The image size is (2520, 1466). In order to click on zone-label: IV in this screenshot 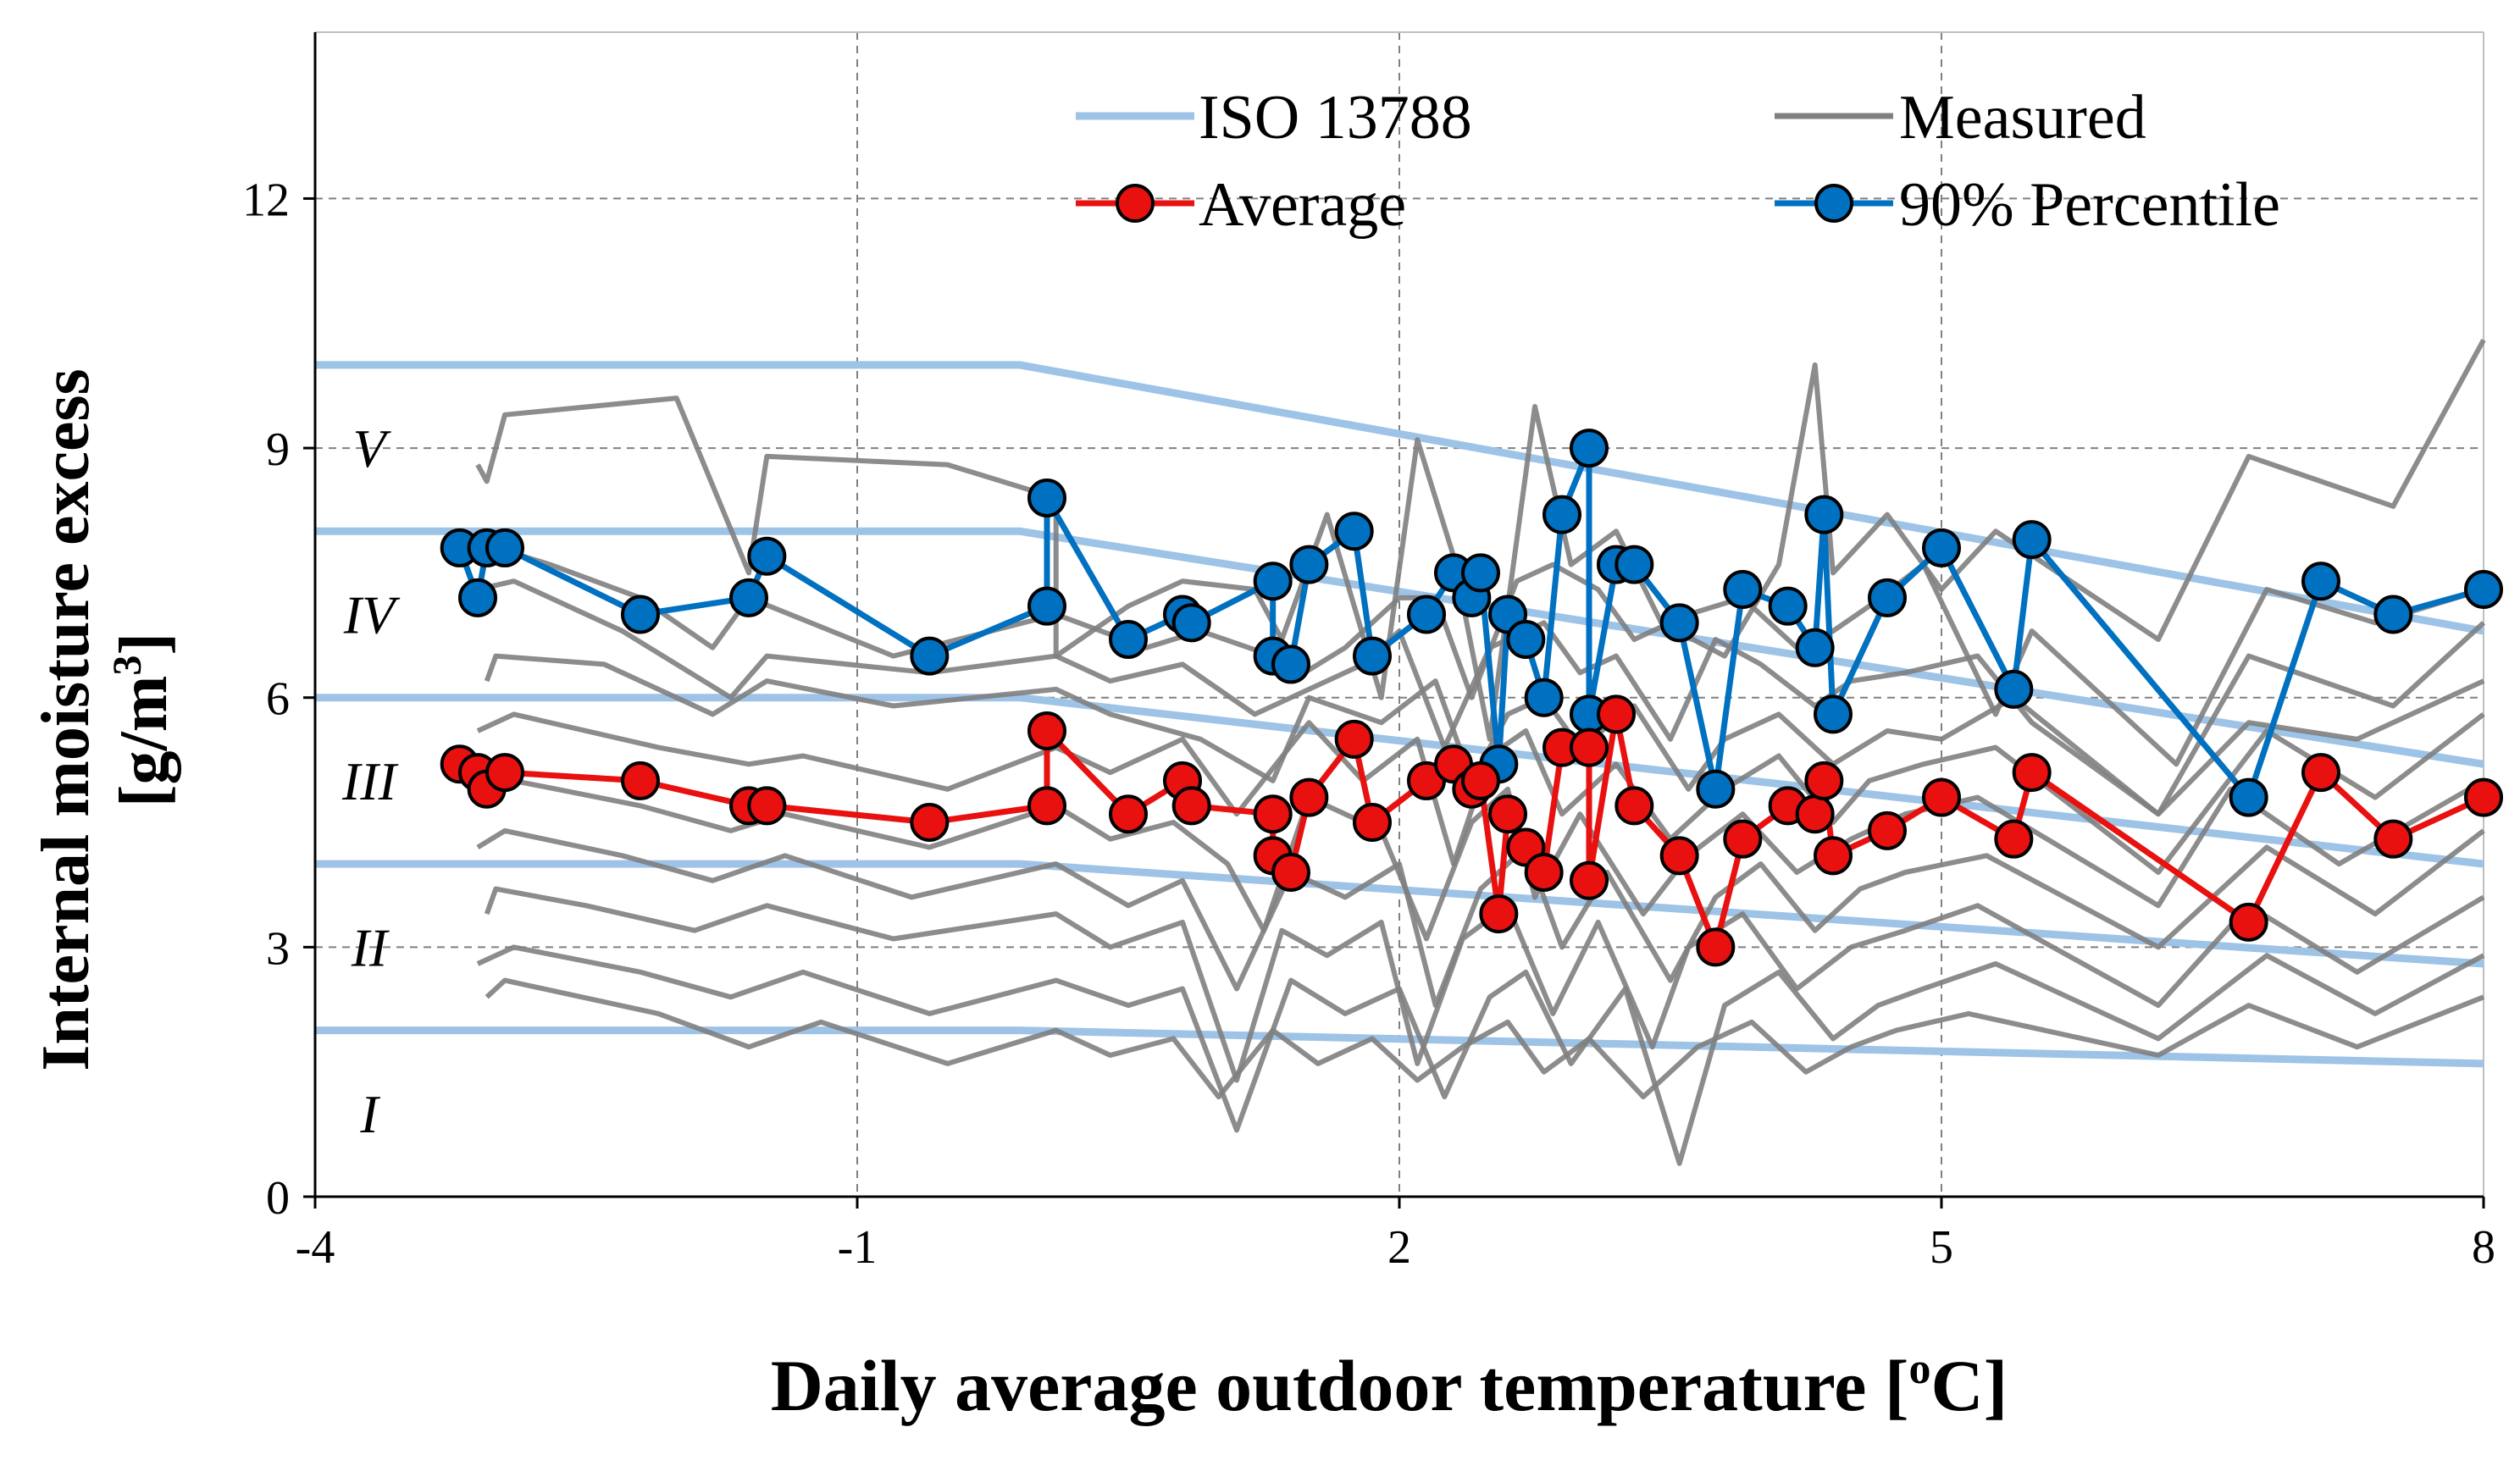, I will do `click(372, 615)`.